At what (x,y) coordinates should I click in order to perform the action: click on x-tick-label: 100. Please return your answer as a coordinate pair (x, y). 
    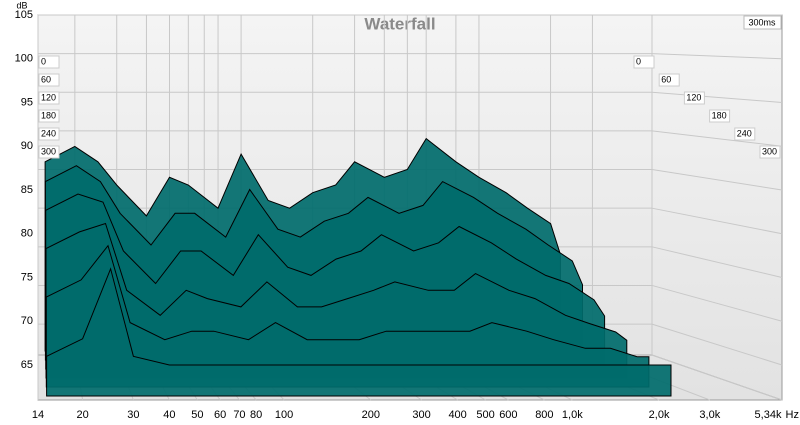
    Looking at the image, I should click on (284, 415).